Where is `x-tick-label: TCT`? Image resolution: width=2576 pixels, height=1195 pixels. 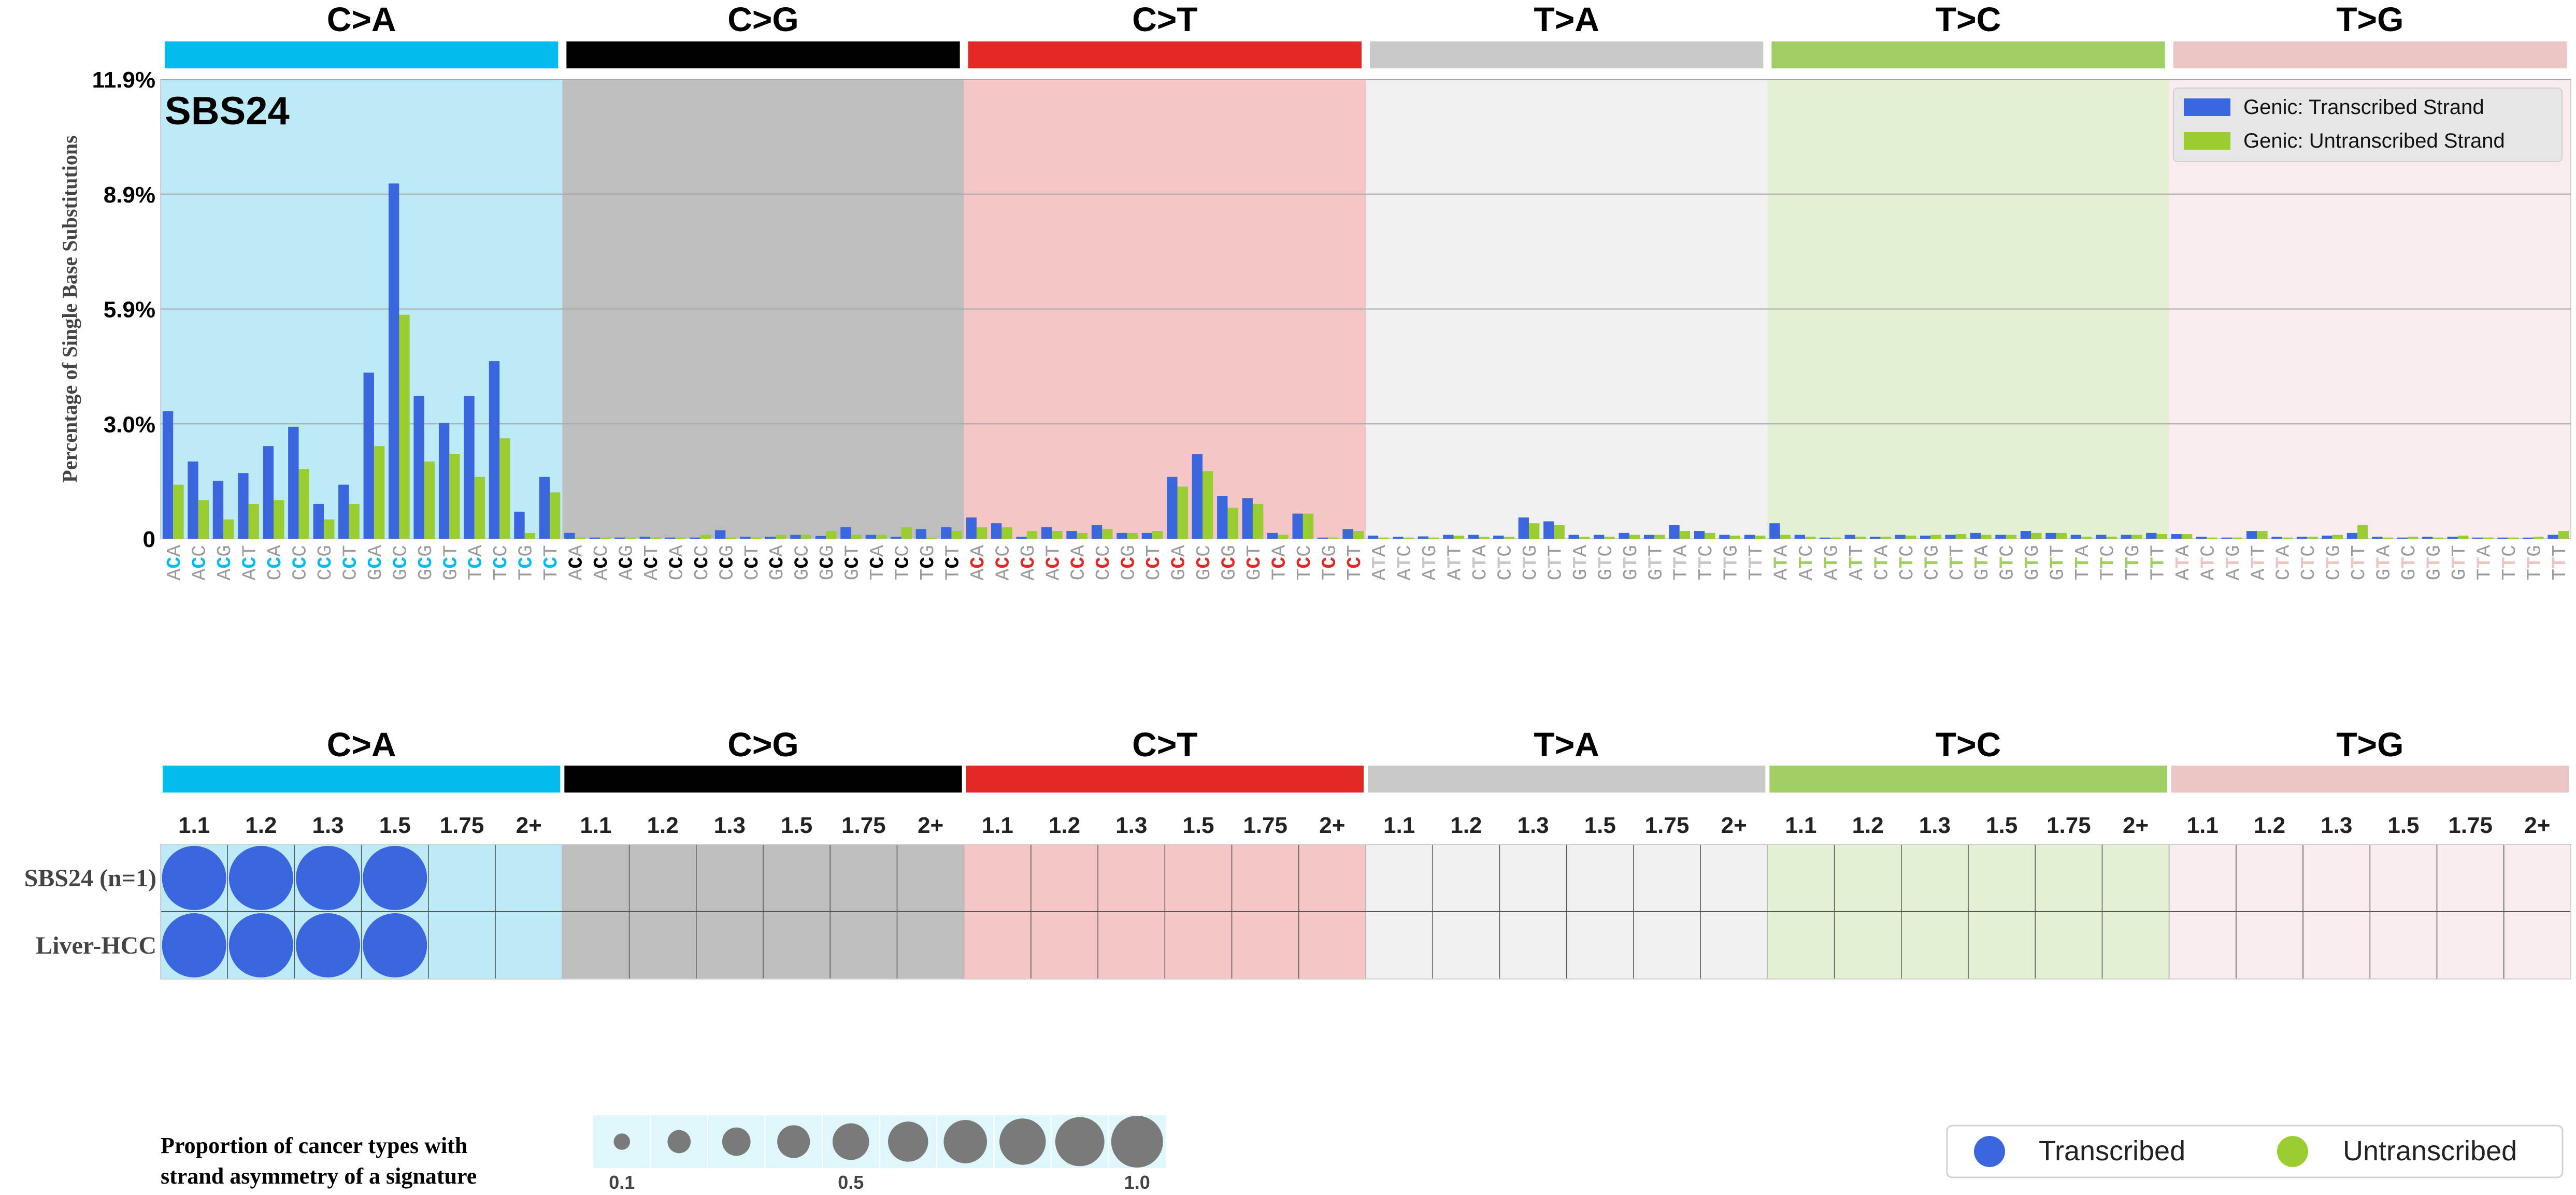
x-tick-label: TCT is located at coordinates (953, 562).